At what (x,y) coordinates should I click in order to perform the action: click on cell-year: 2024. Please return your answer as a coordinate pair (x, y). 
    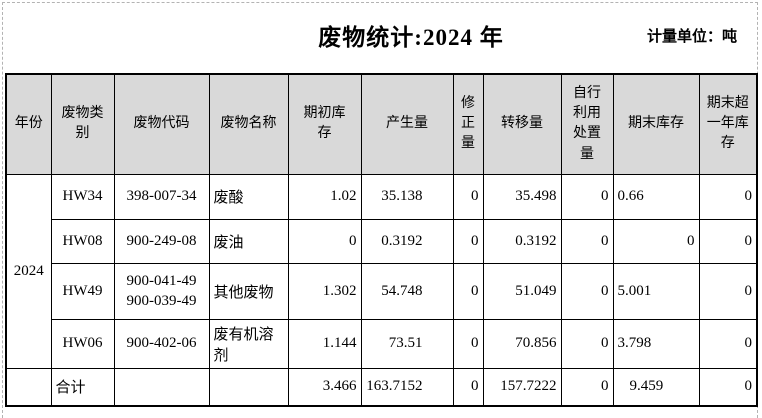
    Looking at the image, I should click on (28, 271).